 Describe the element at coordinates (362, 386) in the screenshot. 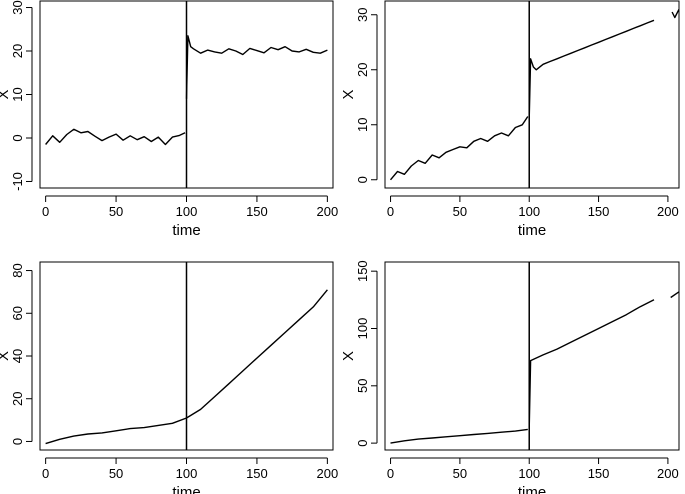

I see `y-tick-label: 50` at that location.